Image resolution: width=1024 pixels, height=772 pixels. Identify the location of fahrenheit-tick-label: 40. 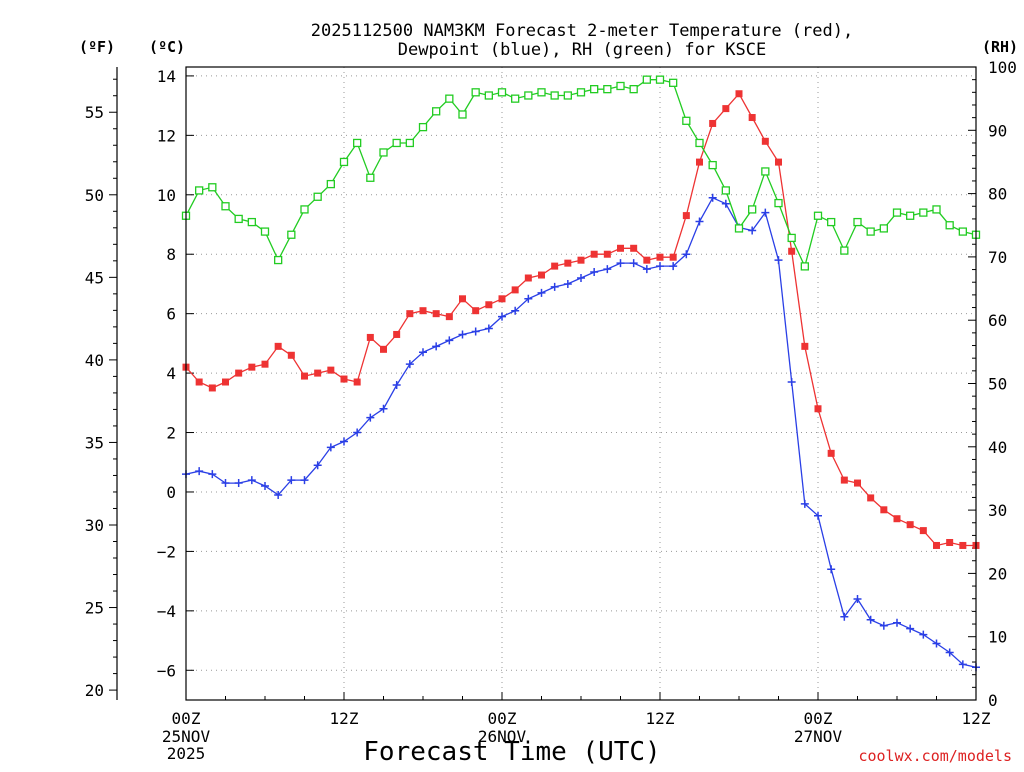
(94, 360).